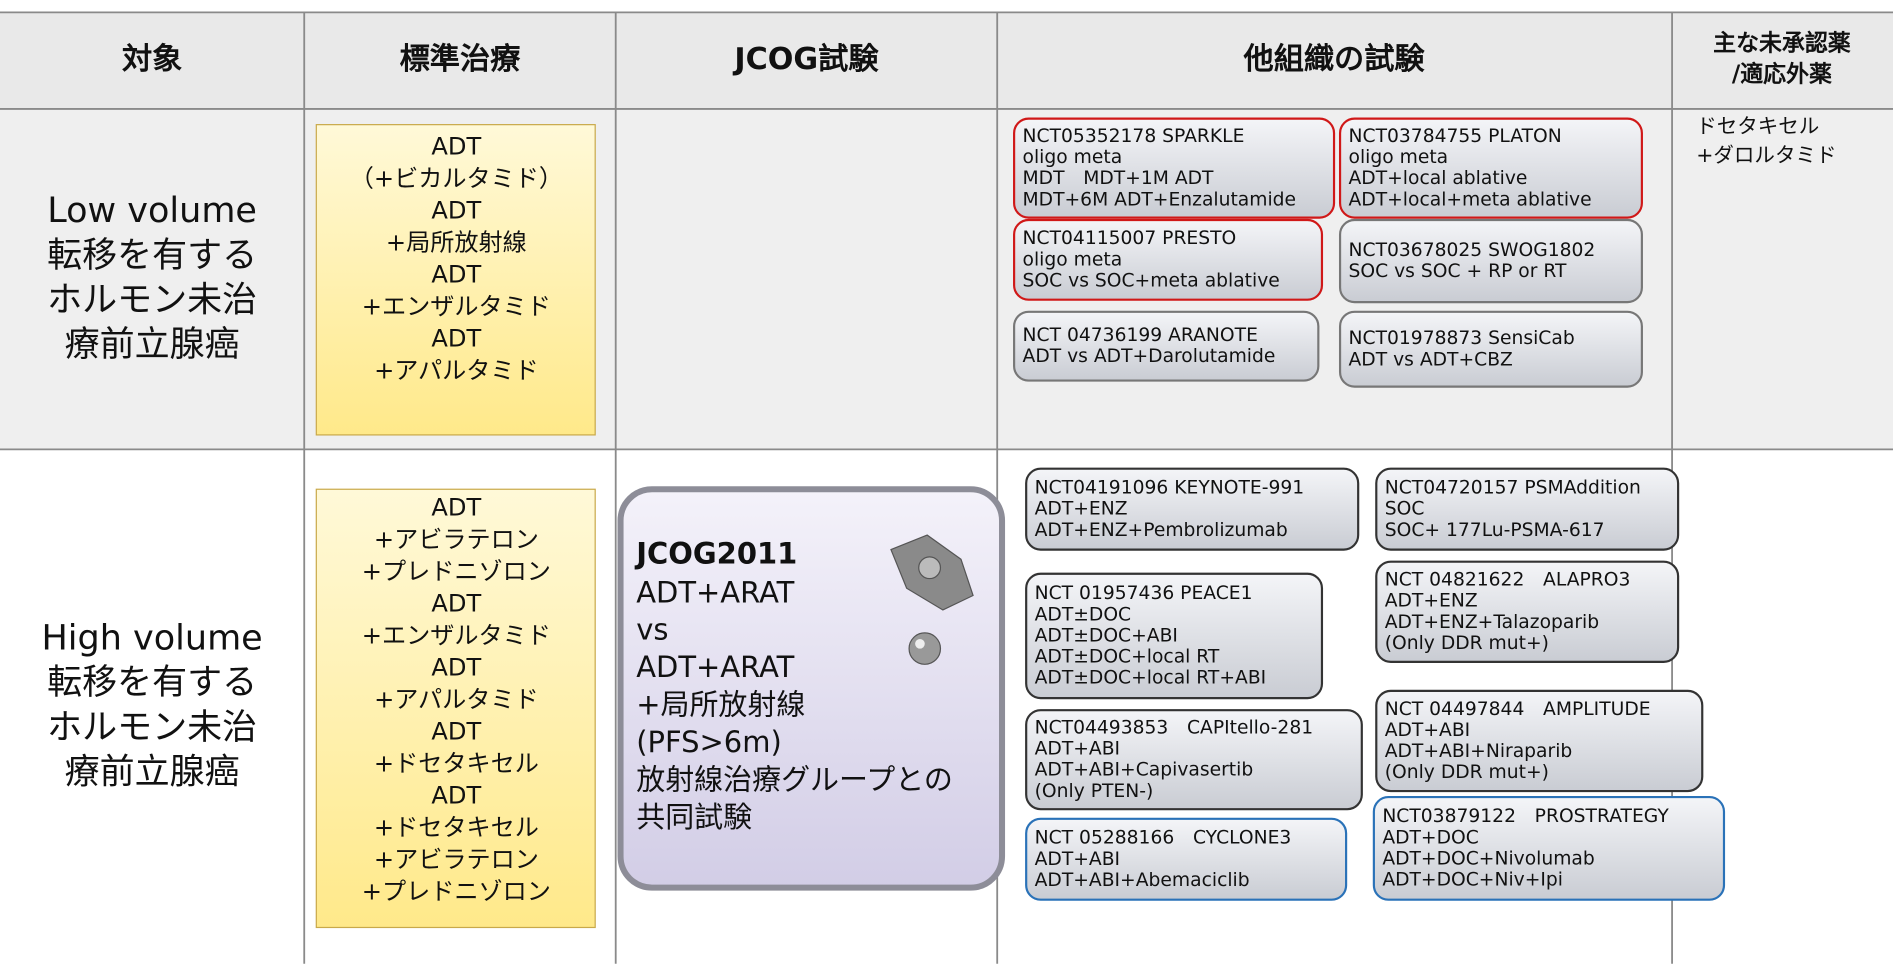 The image size is (1893, 964). What do you see at coordinates (1472, 880) in the screenshot?
I see `trial-line: ADT+DOC+Niv+Ipi` at bounding box center [1472, 880].